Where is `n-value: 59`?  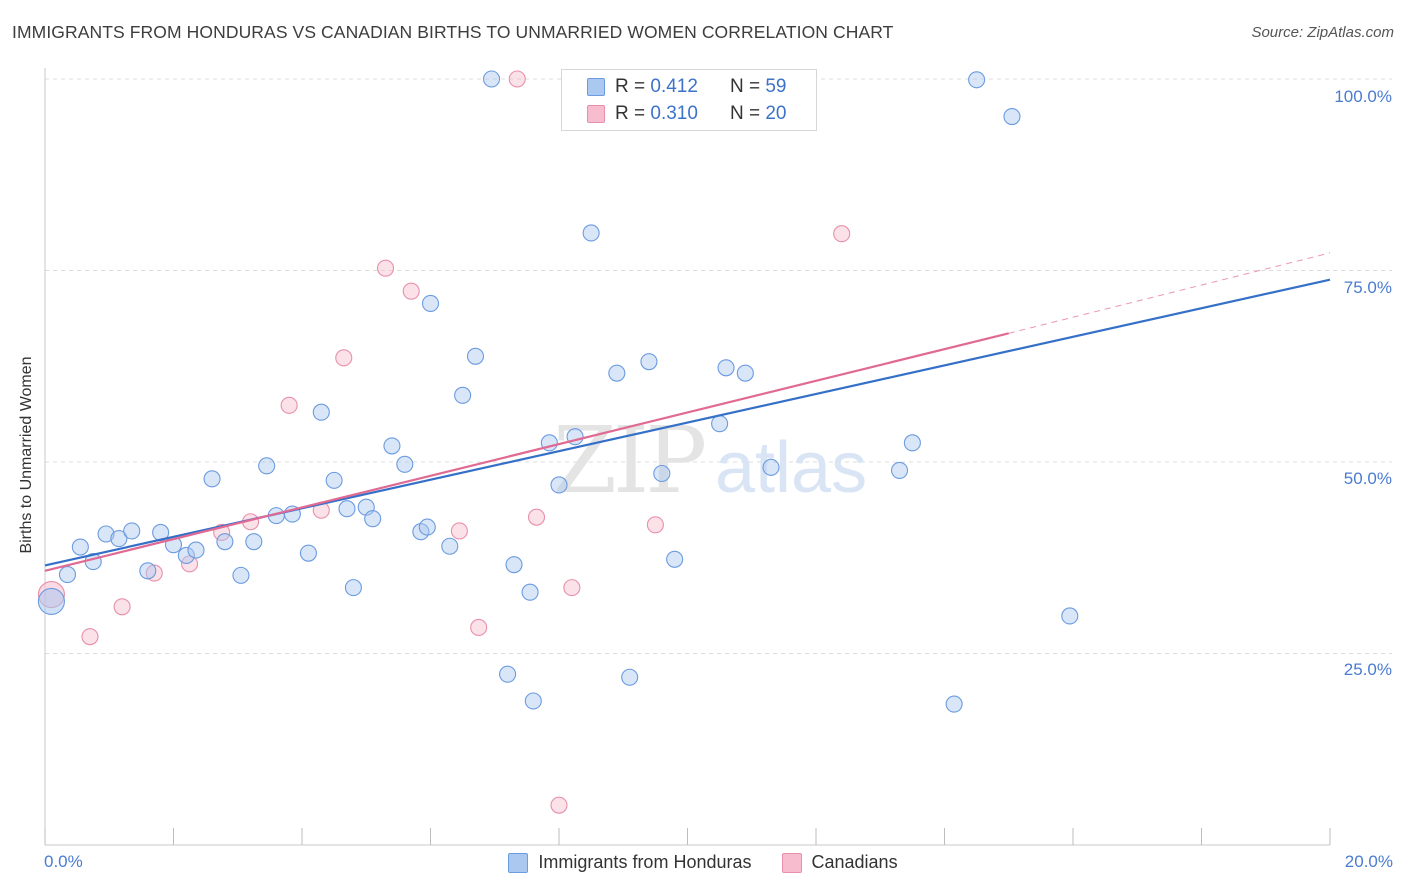
n-value: 59 is located at coordinates (776, 86).